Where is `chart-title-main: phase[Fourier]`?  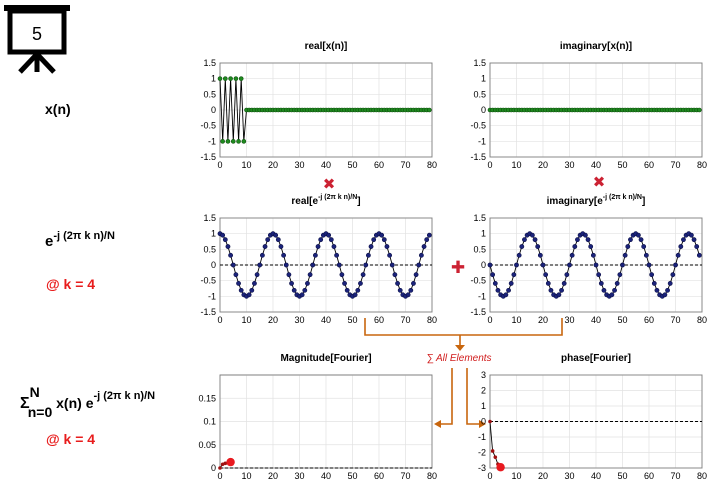
chart-title-main: phase[Fourier] is located at coordinates (596, 358).